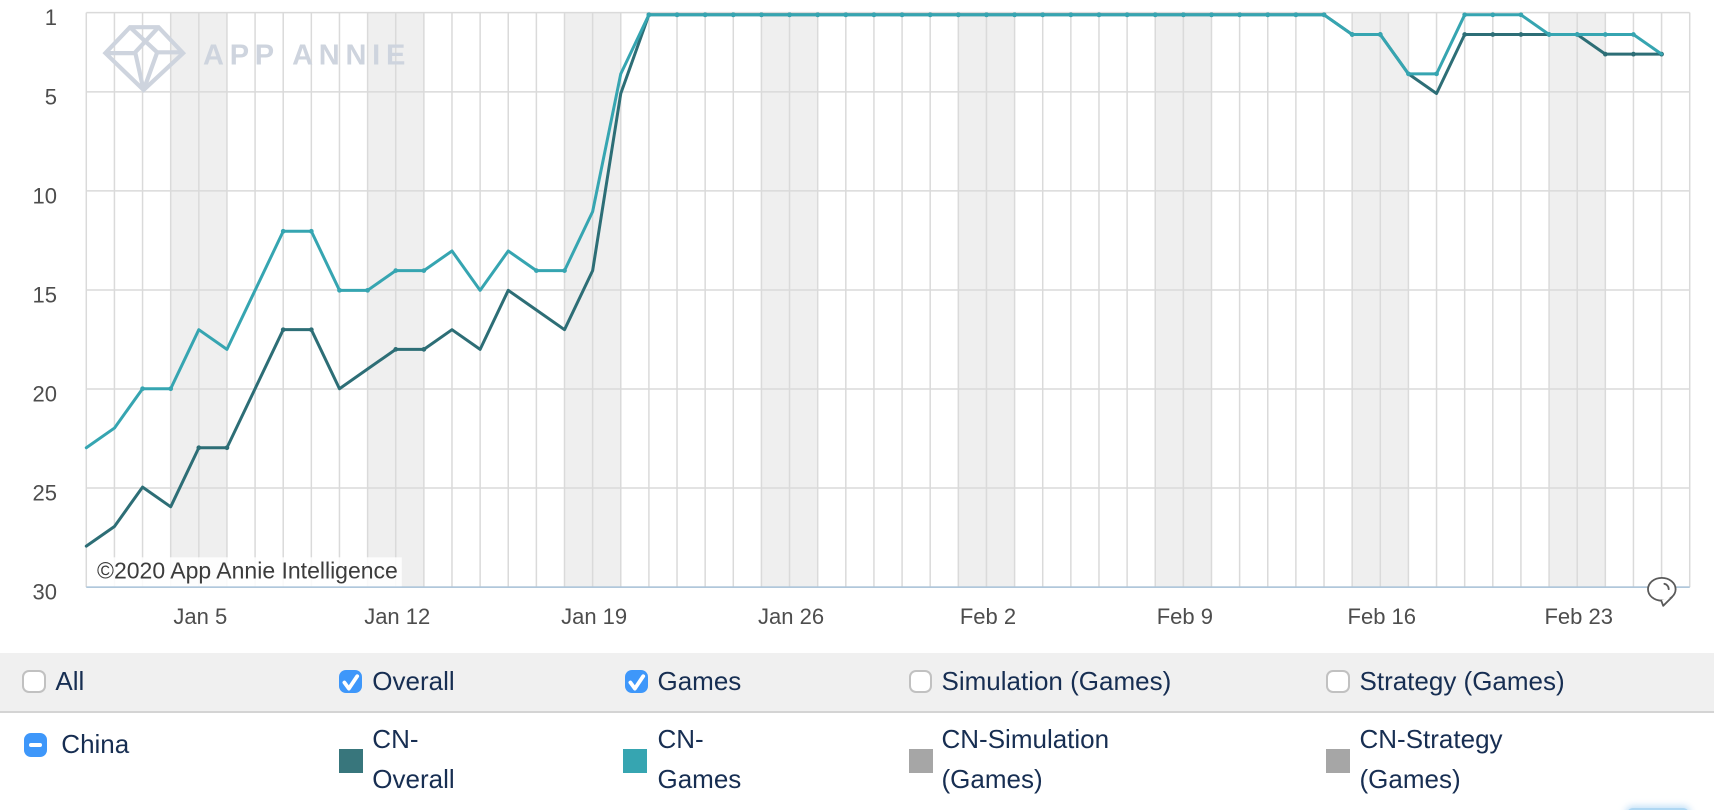 The height and width of the screenshot is (810, 1714). Describe the element at coordinates (51, 96) in the screenshot. I see `svg-text: 5` at that location.